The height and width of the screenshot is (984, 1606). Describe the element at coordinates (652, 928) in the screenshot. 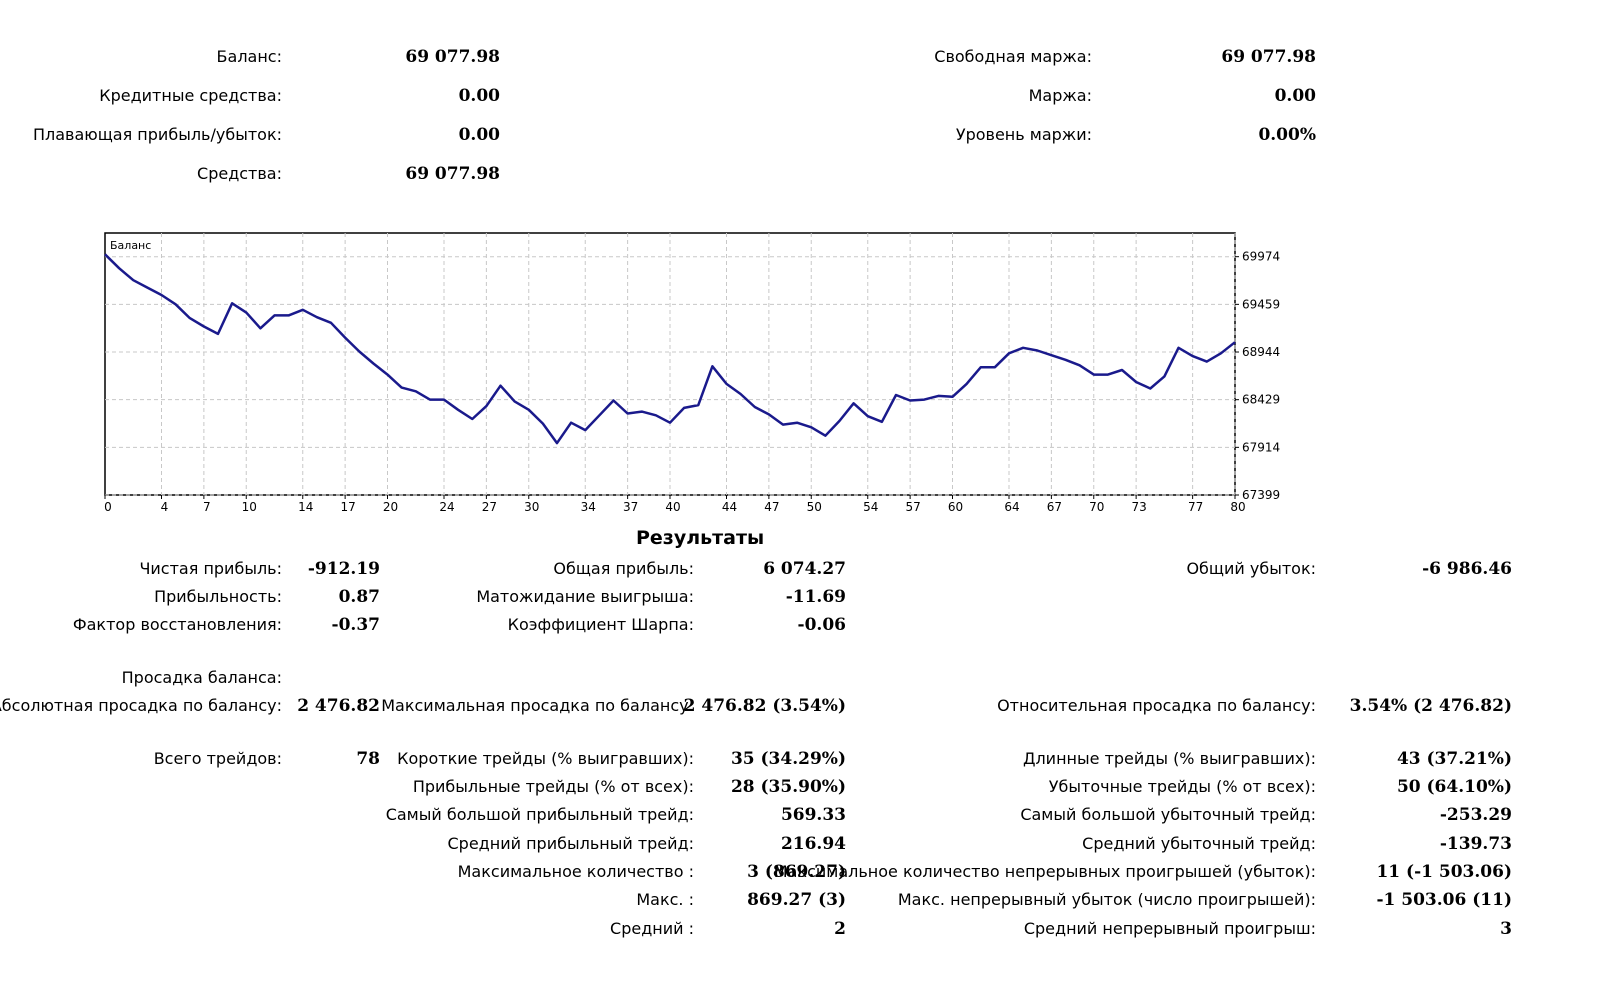

I see `avg-consec-wins-label: Средний :` at that location.